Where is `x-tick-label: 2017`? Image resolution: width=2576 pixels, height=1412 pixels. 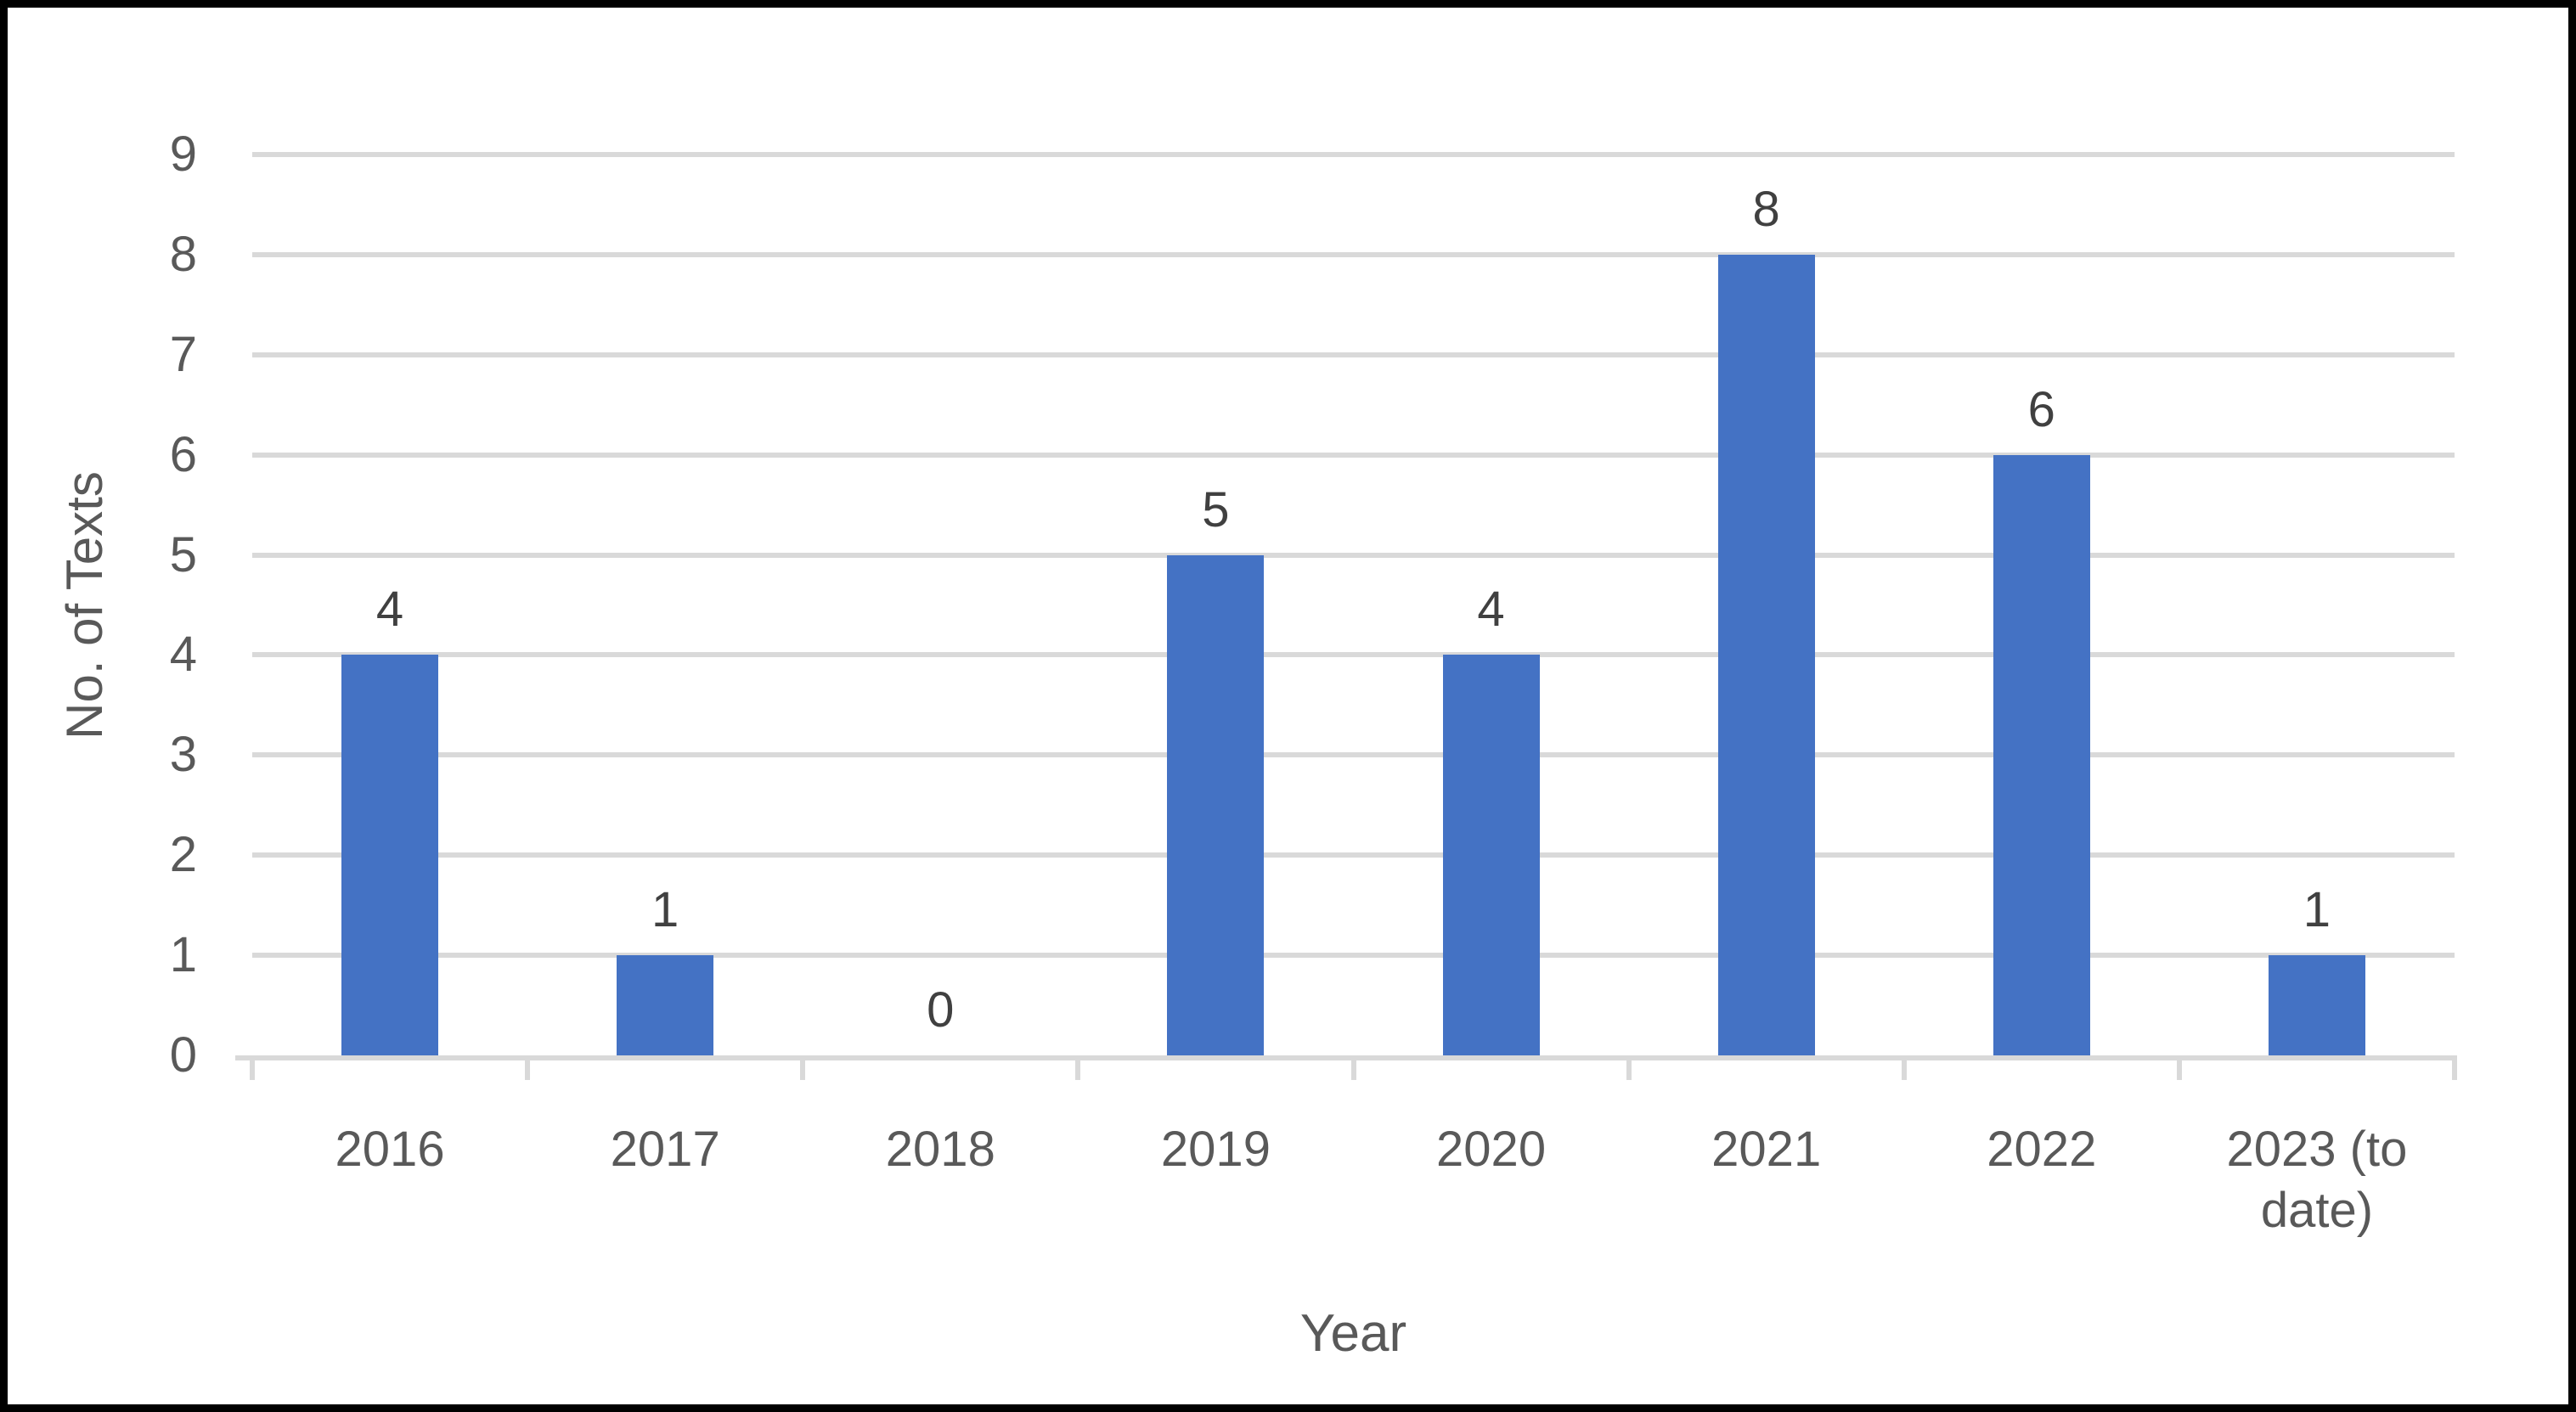
x-tick-label: 2017 is located at coordinates (665, 1149).